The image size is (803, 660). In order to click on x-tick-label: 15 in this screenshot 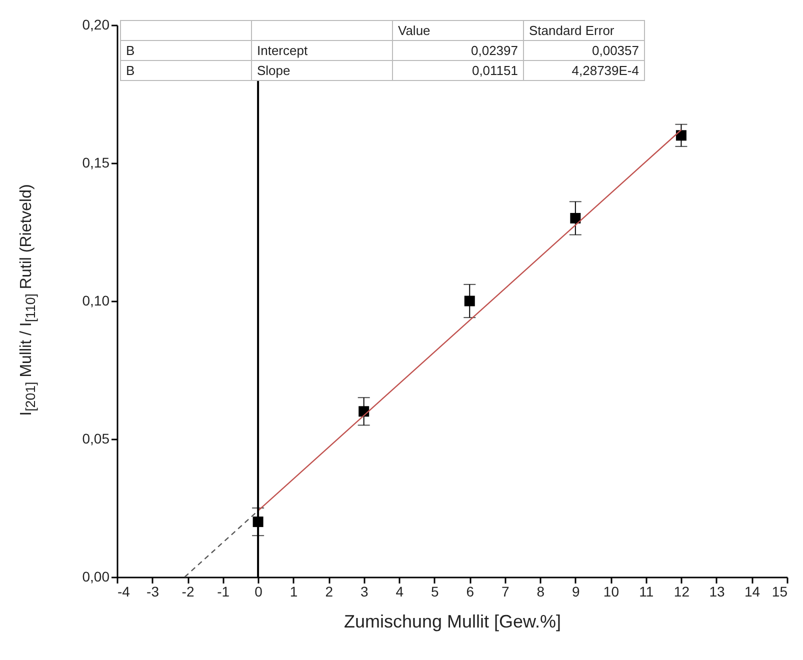, I will do `click(780, 592)`.